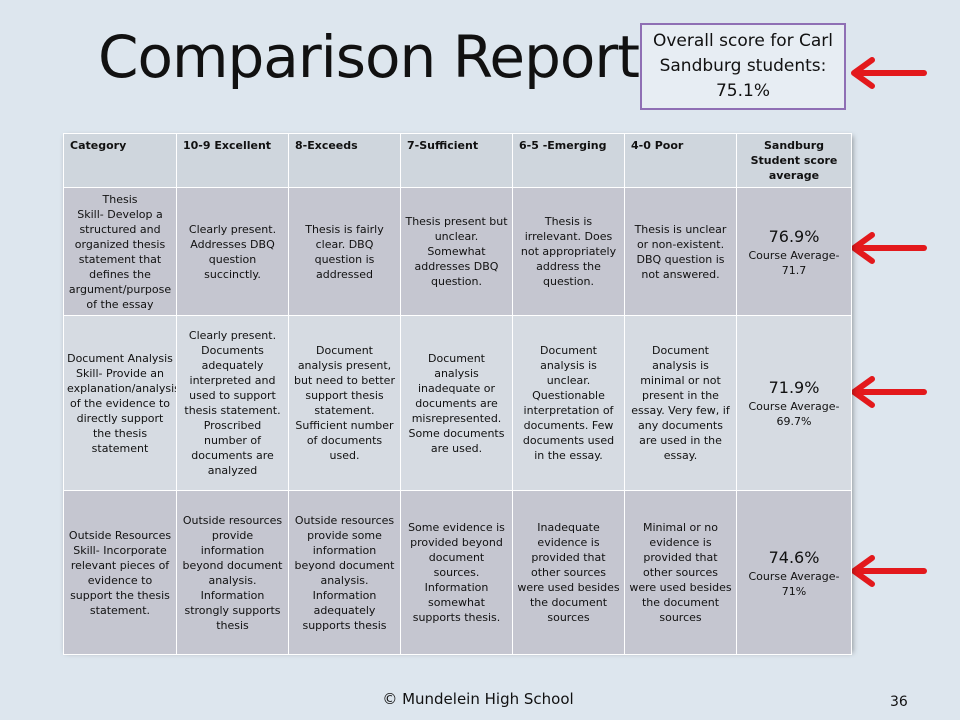 The height and width of the screenshot is (720, 960). I want to click on course-average: Course Average- 69.7%, so click(794, 414).